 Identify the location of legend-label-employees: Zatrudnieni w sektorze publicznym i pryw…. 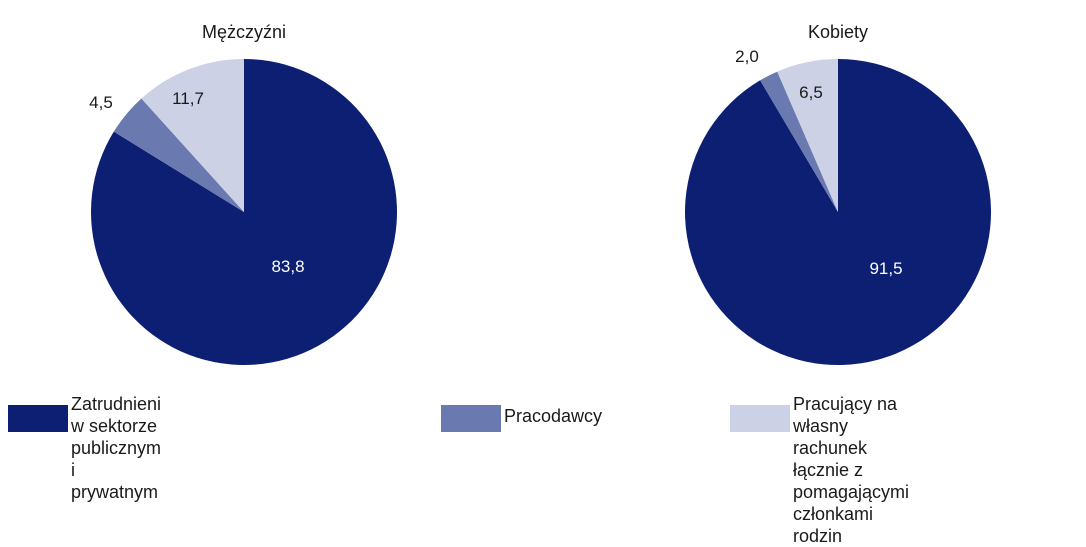
(116, 448).